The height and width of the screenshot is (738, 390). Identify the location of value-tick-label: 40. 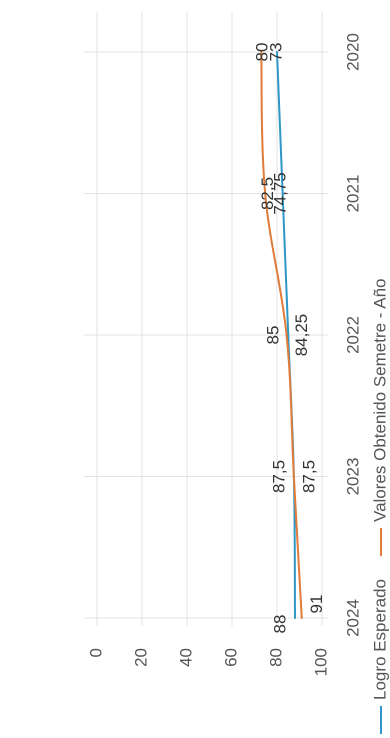
(185, 657).